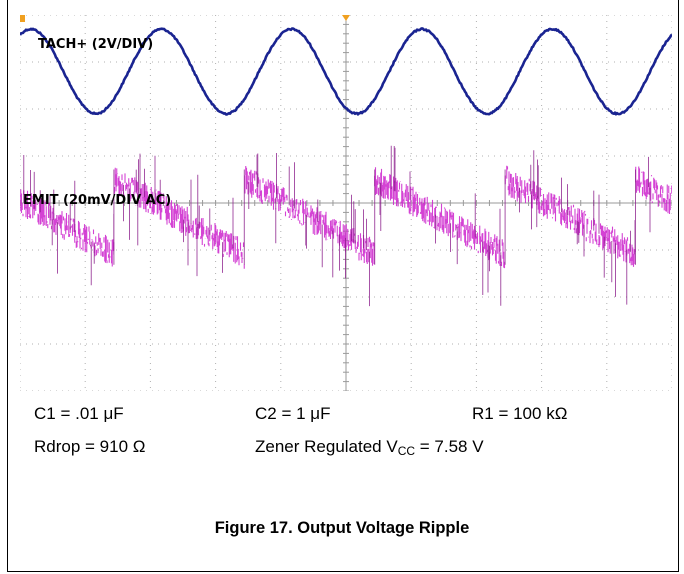 The image size is (684, 574). What do you see at coordinates (369, 447) in the screenshot?
I see `vcc-value: Zener Regulated VCC = 7.58 V` at bounding box center [369, 447].